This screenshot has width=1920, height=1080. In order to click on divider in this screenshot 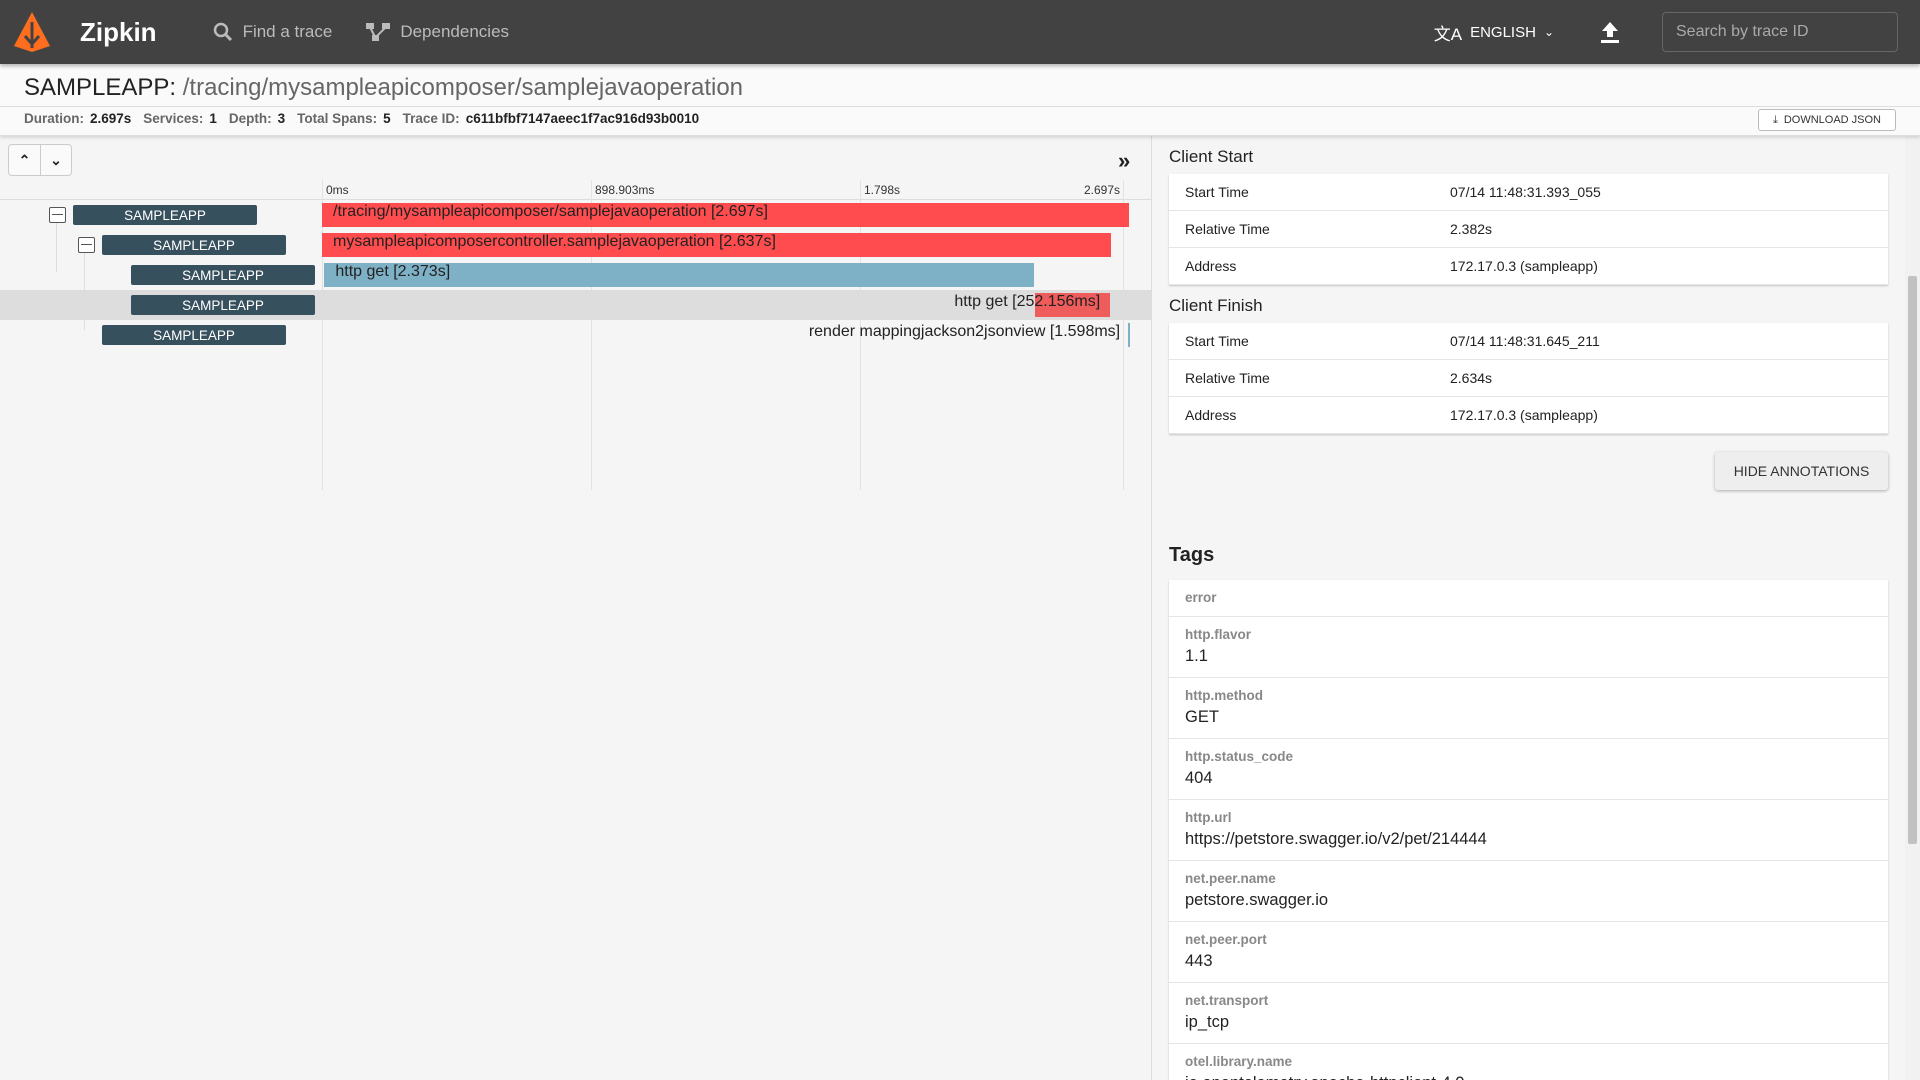, I will do `click(960, 106)`.